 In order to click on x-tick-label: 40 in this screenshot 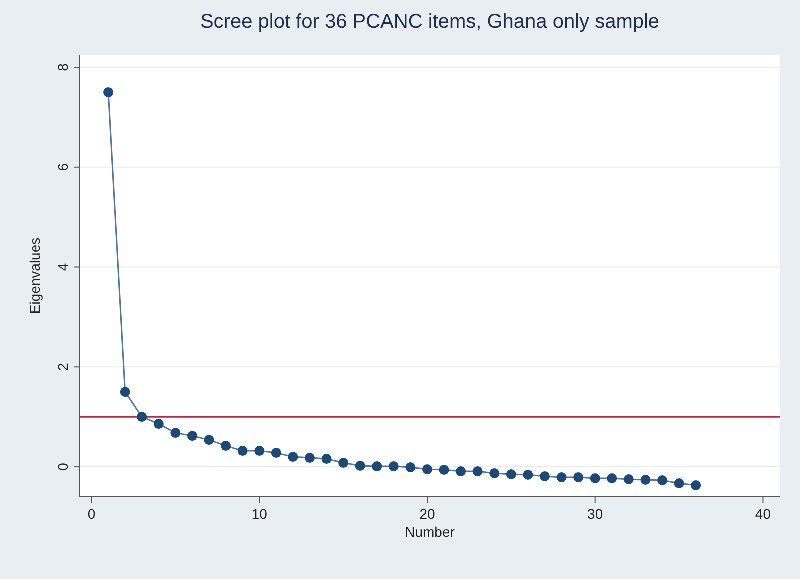, I will do `click(763, 514)`.